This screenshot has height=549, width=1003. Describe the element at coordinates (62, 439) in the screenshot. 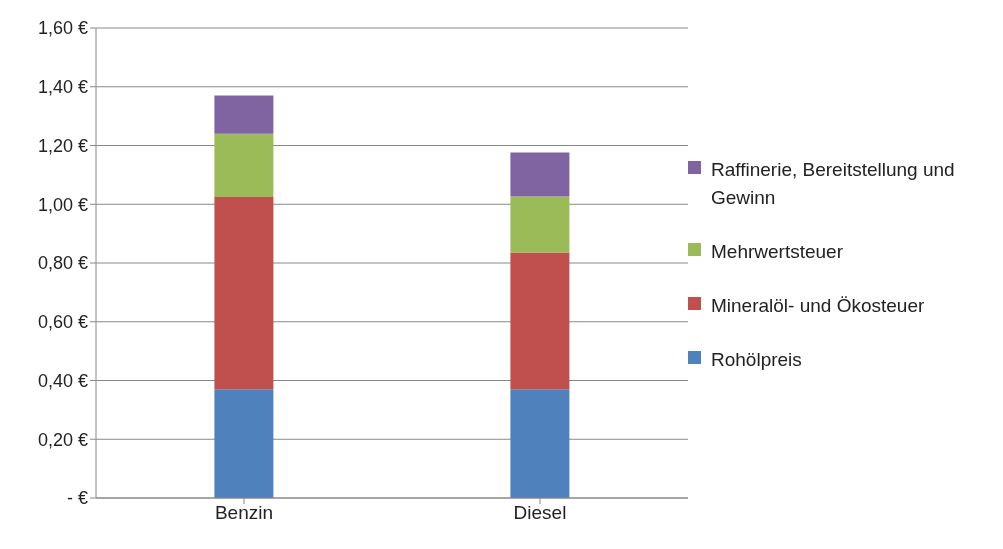

I see `y-tick-label: 0,20 €` at that location.